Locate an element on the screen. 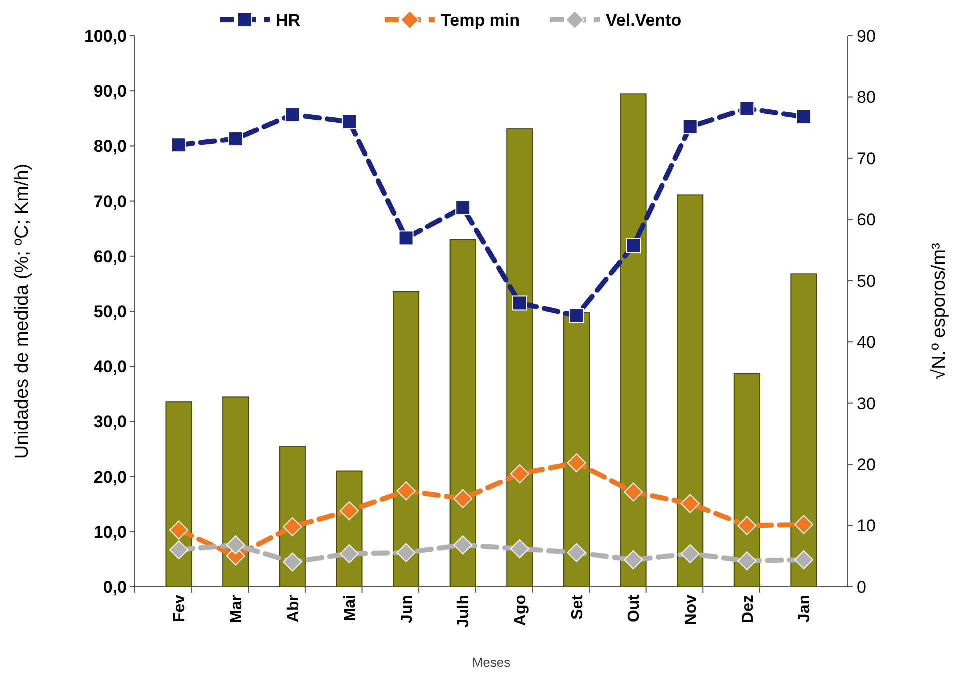  x-tick-label: Dez is located at coordinates (748, 609).